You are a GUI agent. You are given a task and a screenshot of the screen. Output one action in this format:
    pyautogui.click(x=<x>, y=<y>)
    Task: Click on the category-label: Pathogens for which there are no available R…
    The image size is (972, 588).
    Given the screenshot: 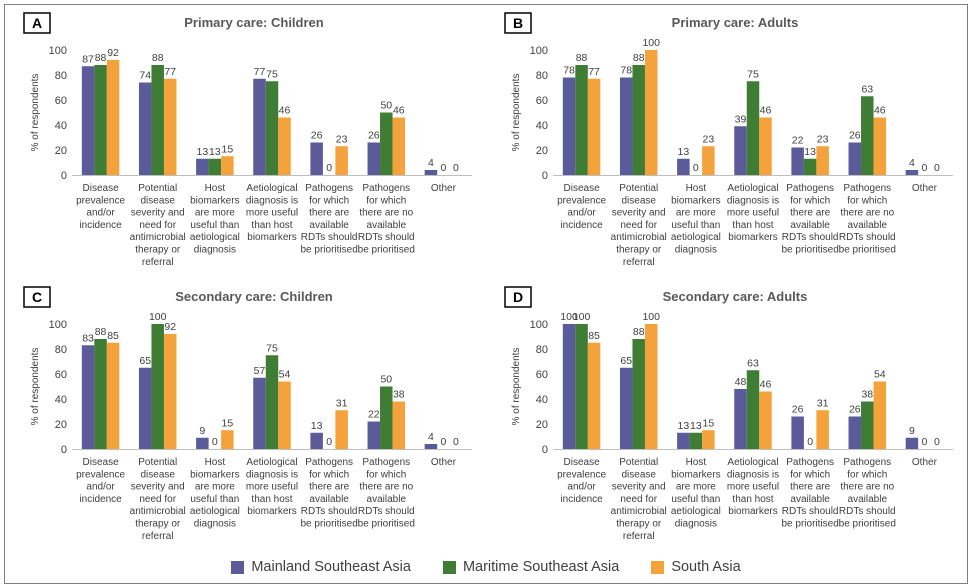 What is the action you would take?
    pyautogui.click(x=867, y=493)
    